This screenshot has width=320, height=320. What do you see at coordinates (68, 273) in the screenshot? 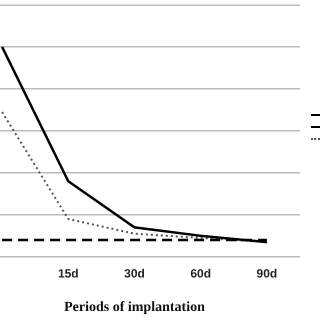
I see `x-tick-label: 15d` at bounding box center [68, 273].